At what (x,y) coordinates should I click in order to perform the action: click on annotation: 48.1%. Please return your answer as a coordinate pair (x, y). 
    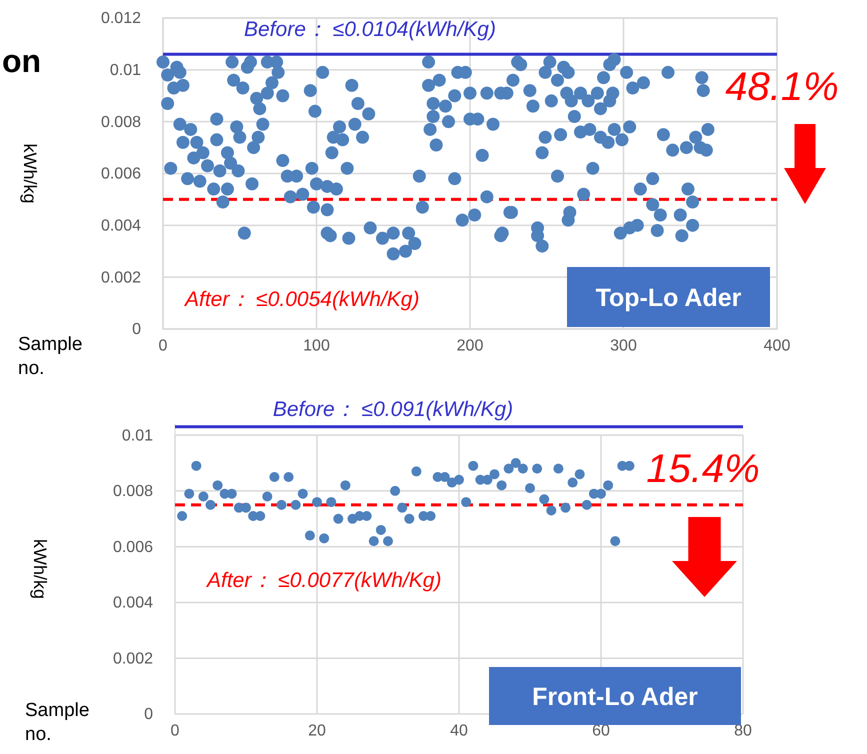
    Looking at the image, I should click on (782, 87).